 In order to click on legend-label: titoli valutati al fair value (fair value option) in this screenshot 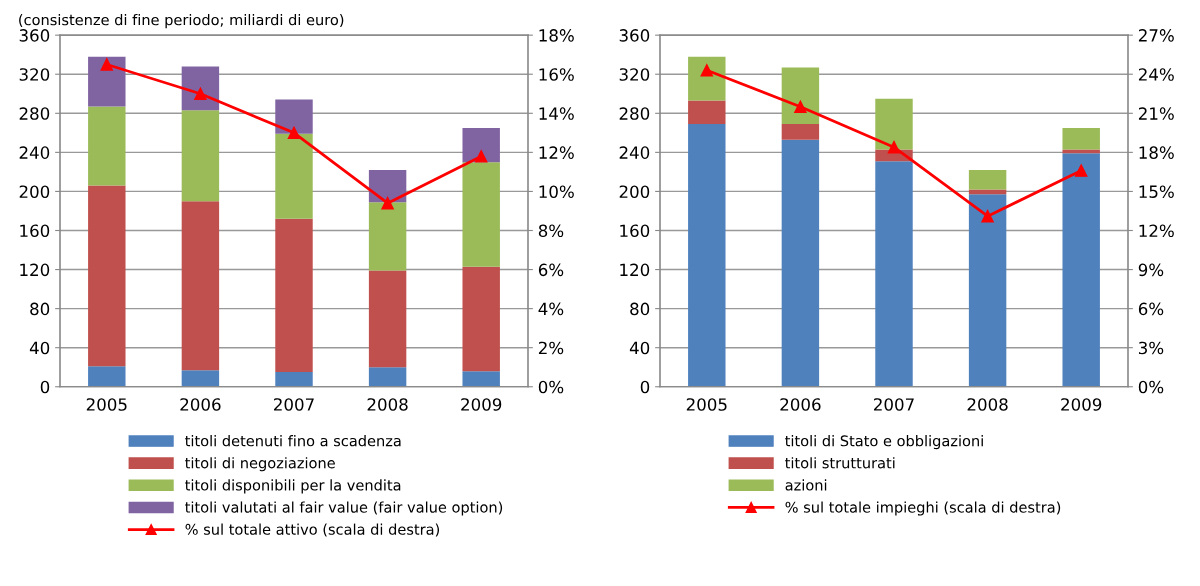, I will do `click(344, 508)`.